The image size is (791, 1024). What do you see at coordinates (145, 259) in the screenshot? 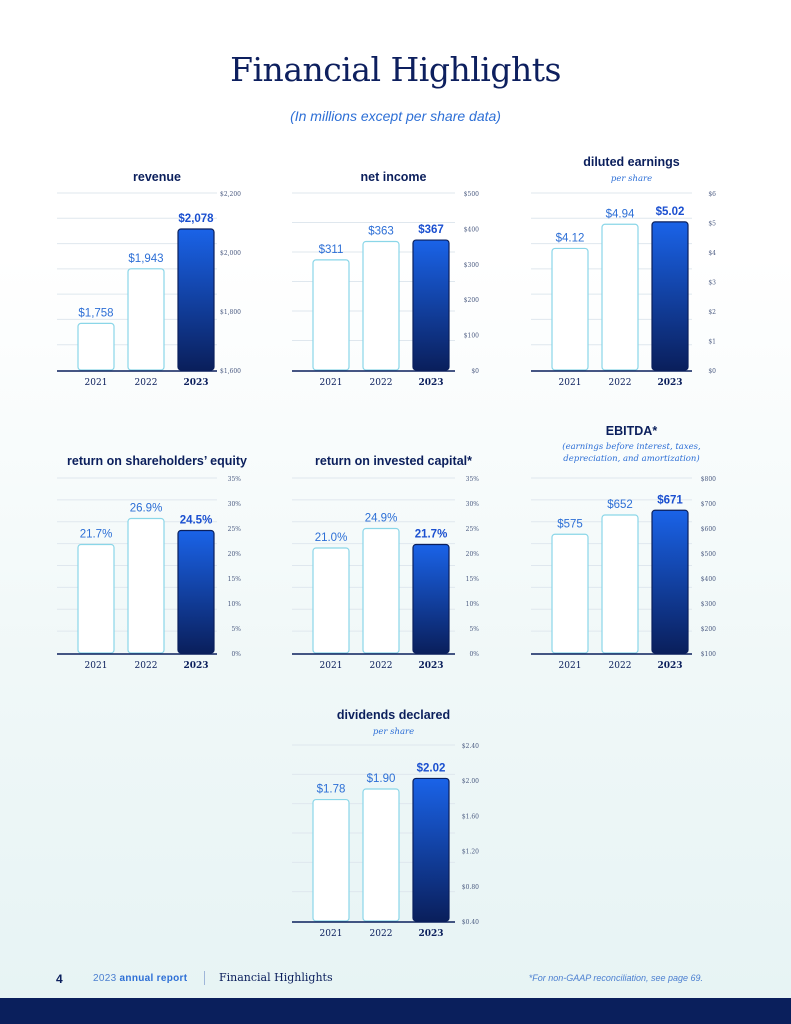
I see `data-label: $1,943` at bounding box center [145, 259].